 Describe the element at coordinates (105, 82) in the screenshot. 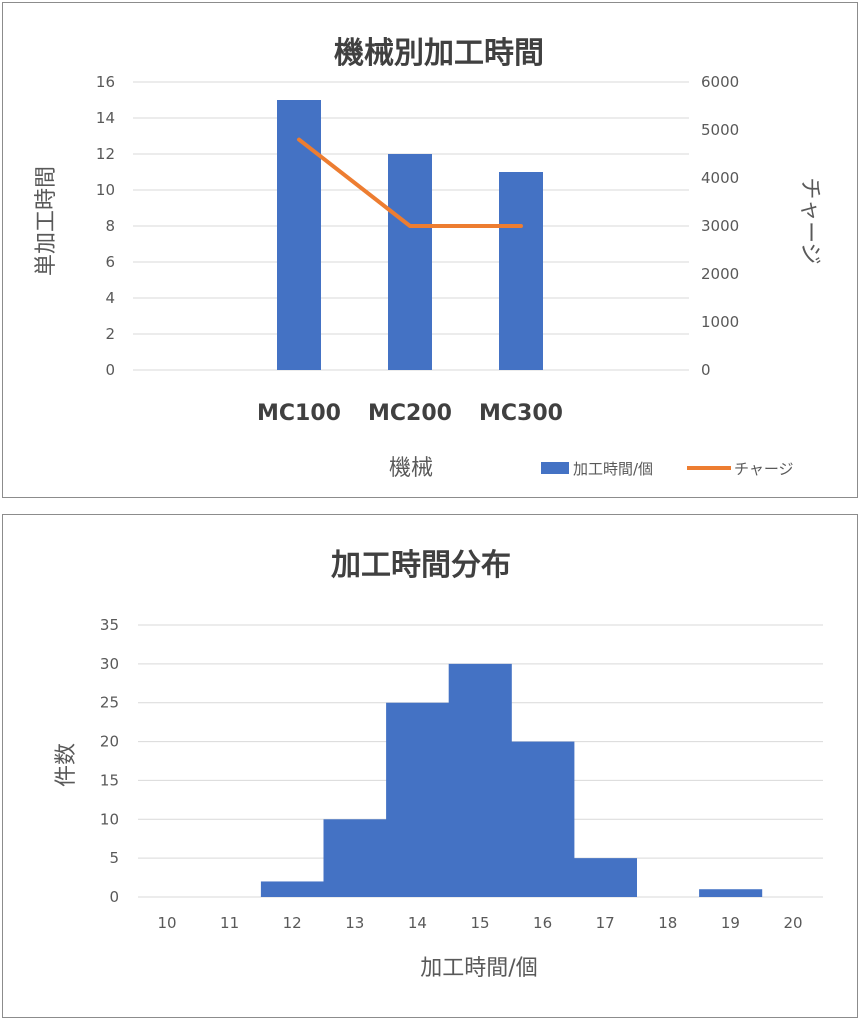

I see `chart1-y-tick-label: 16` at that location.